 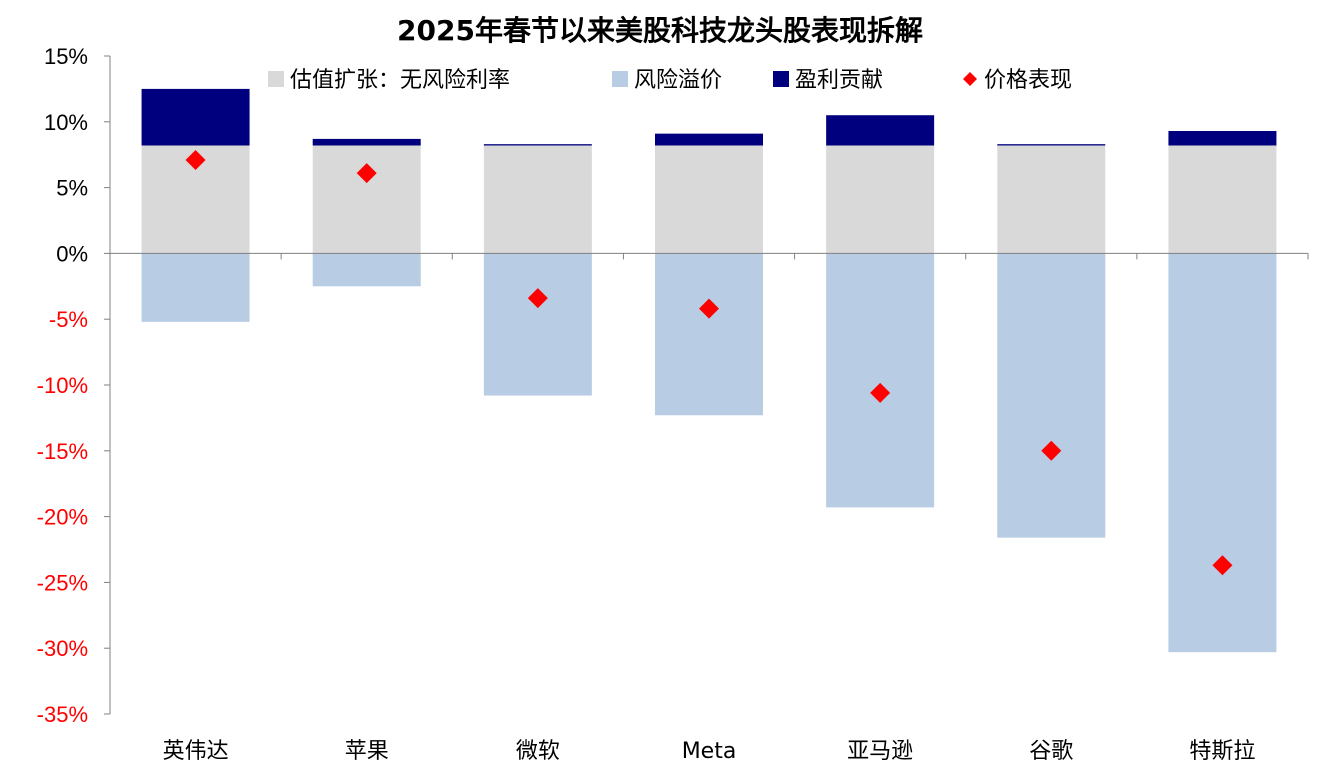 I want to click on bar-风险溢价-英伟达, so click(x=195, y=287).